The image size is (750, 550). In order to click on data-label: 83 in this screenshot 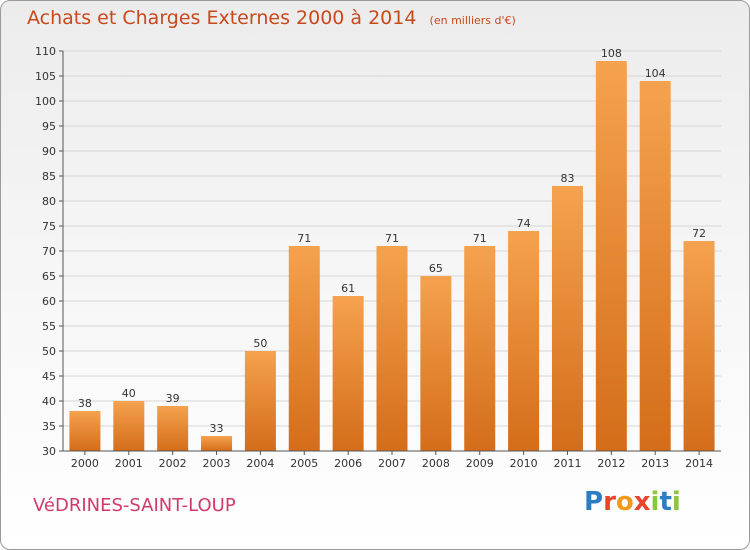, I will do `click(567, 178)`.